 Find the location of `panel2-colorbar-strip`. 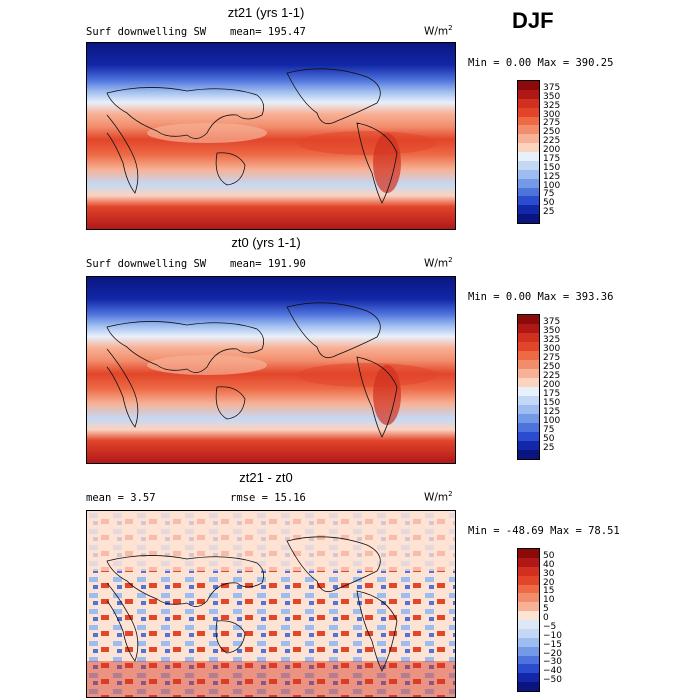

panel2-colorbar-strip is located at coordinates (528, 387).